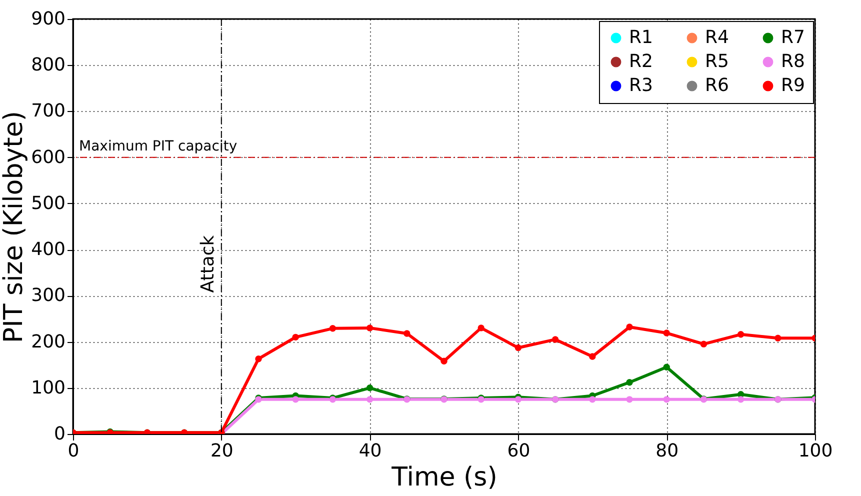  What do you see at coordinates (48, 65) in the screenshot?
I see `y-tick-label: 800` at bounding box center [48, 65].